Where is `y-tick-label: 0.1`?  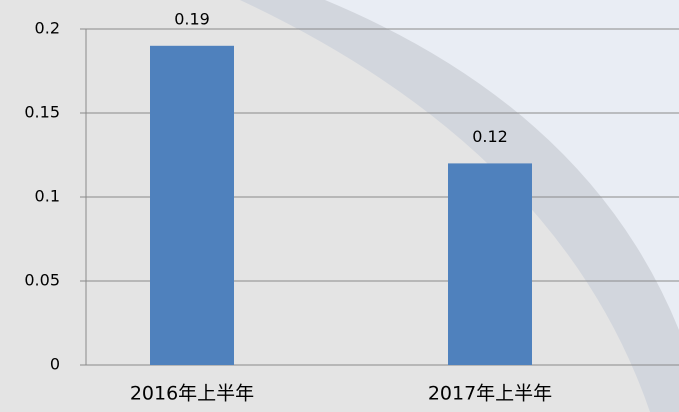
y-tick-label: 0.1 is located at coordinates (47, 196).